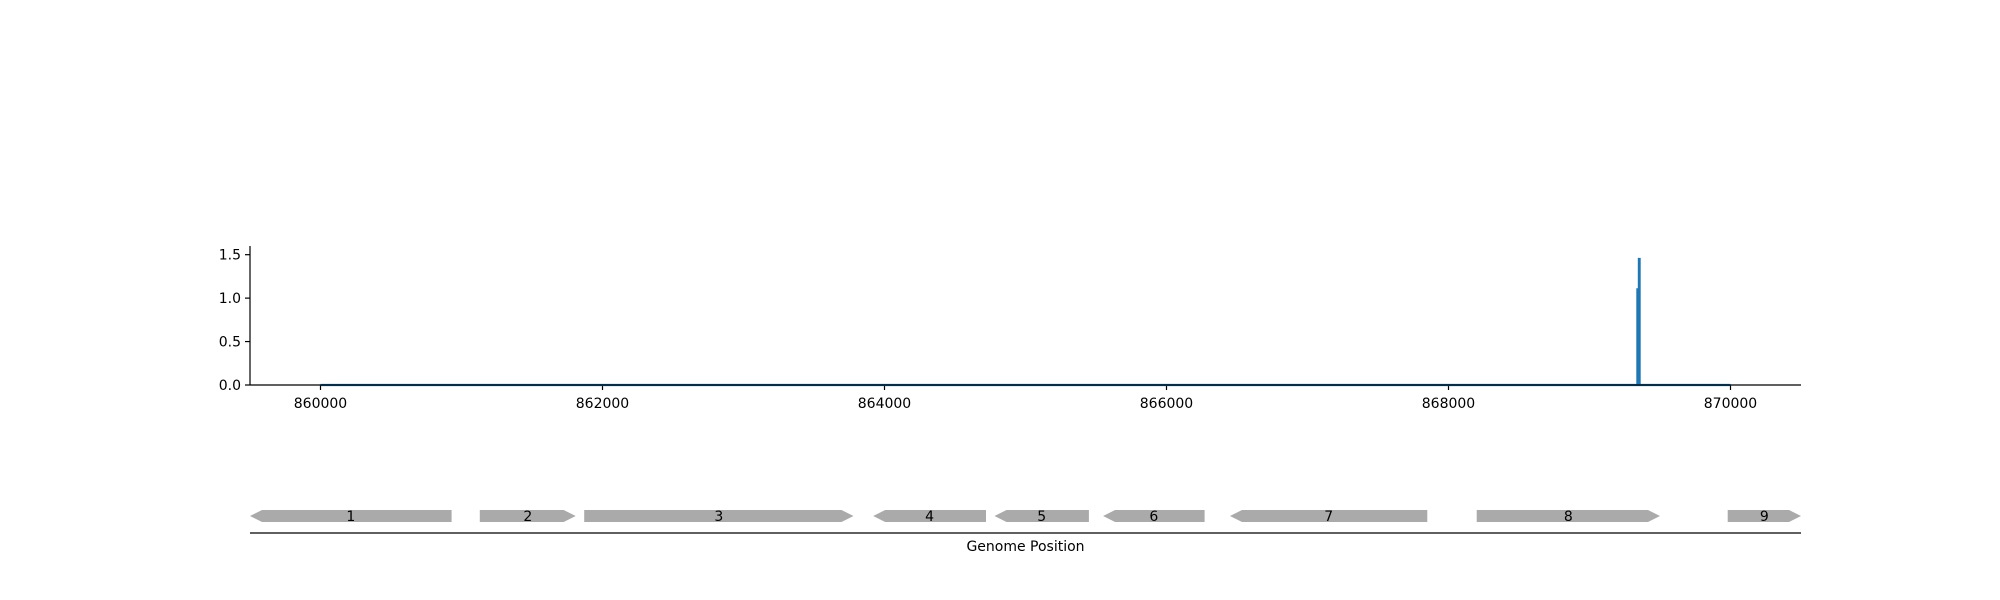  I want to click on x-tick-label: 866000, so click(1166, 404).